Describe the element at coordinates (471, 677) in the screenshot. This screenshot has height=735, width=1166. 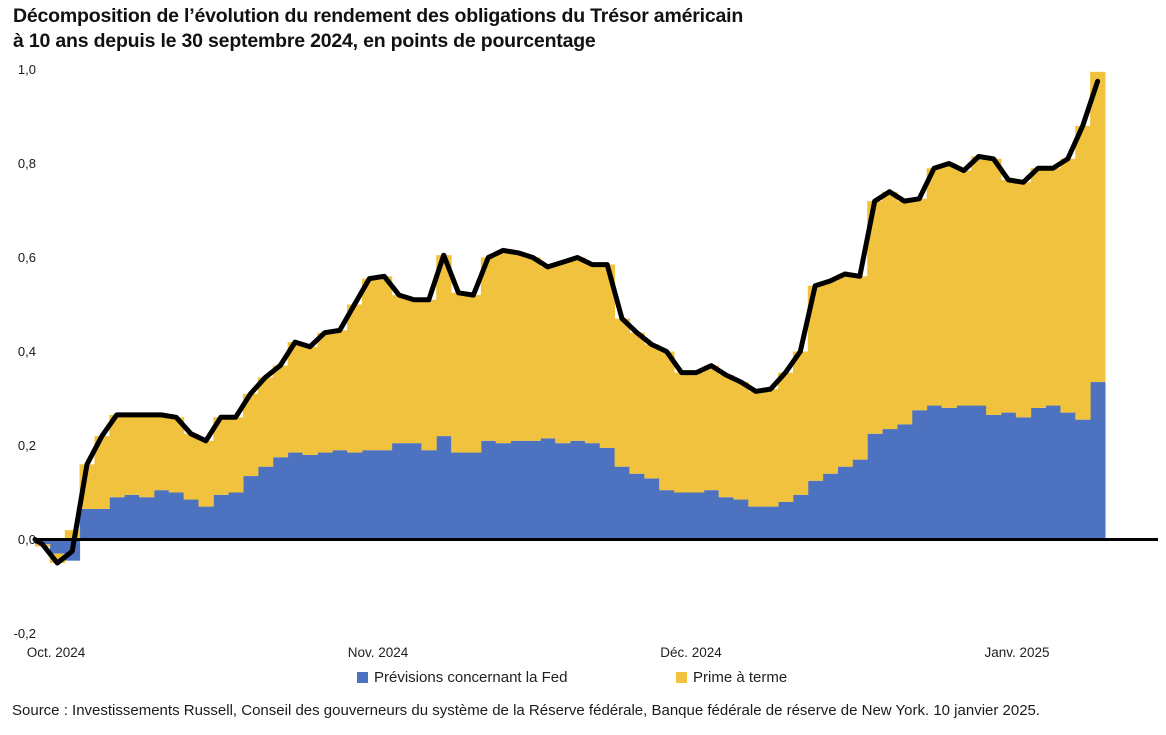
I see `legend-label: Prévisions concernant la Fed` at that location.